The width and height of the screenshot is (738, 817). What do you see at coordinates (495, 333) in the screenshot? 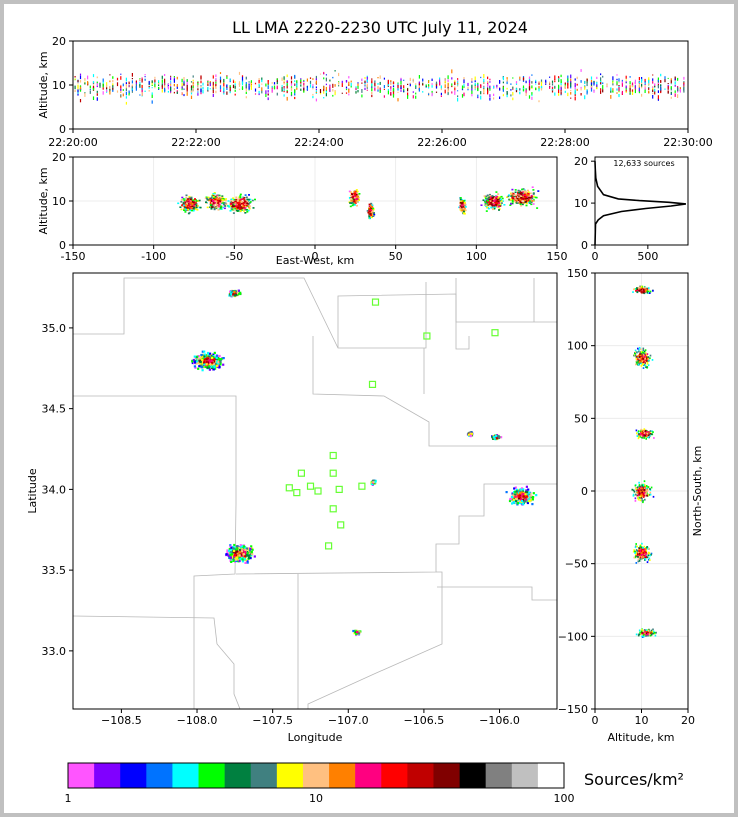
I see `station-marker` at bounding box center [495, 333].